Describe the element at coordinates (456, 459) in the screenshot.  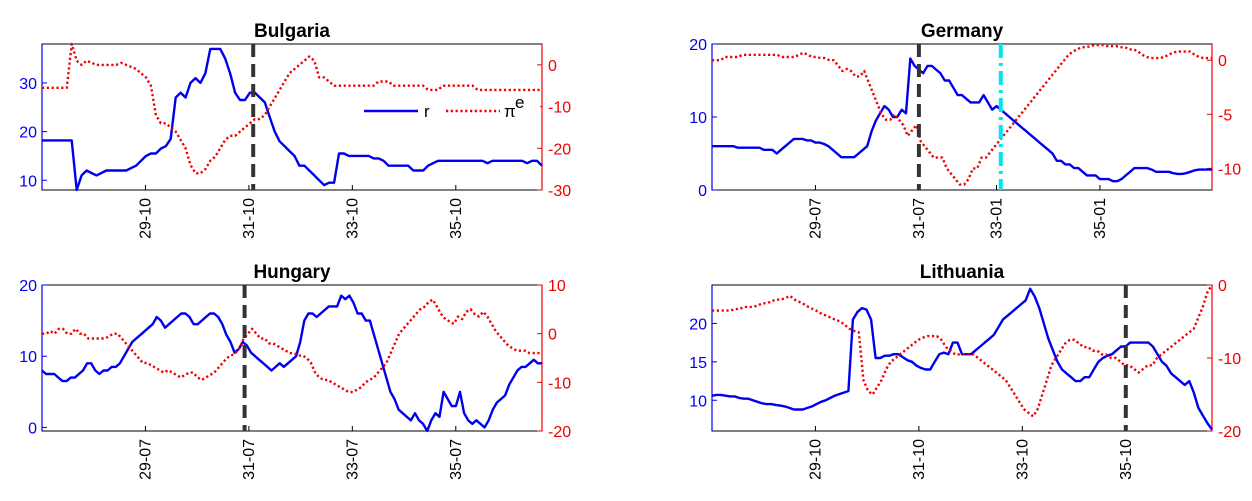
I see `x-tick-label: 35-07` at that location.